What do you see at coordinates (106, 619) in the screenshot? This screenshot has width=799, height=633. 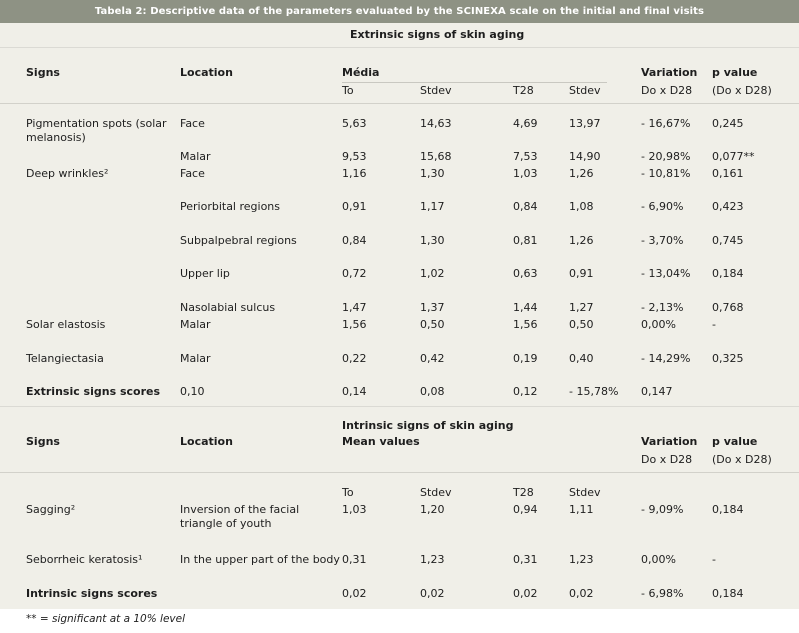 I see `footnote: ** = significant at a 10% level` at bounding box center [106, 619].